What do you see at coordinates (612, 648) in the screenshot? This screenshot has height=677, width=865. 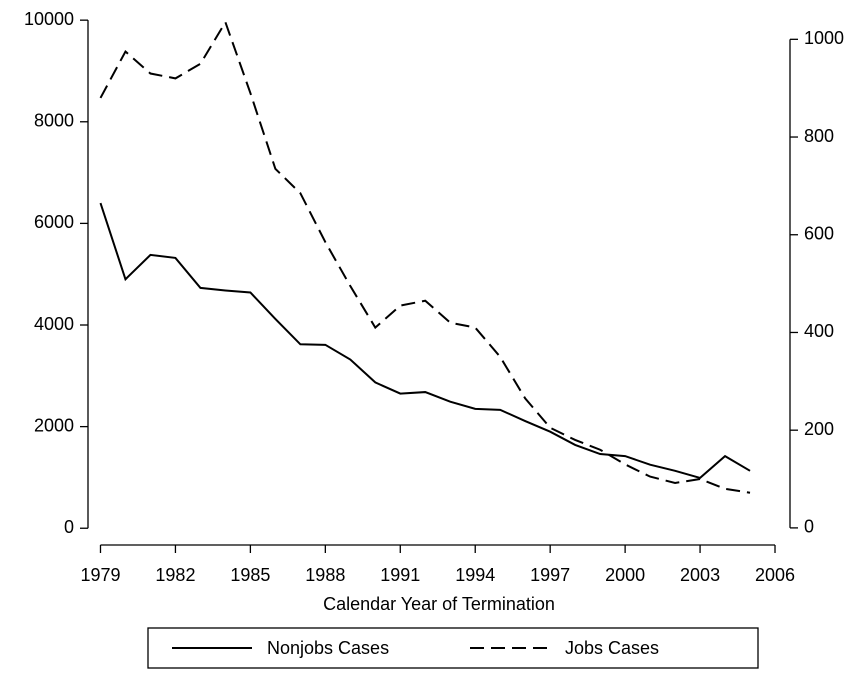 I see `legend-label: Jobs Cases` at bounding box center [612, 648].